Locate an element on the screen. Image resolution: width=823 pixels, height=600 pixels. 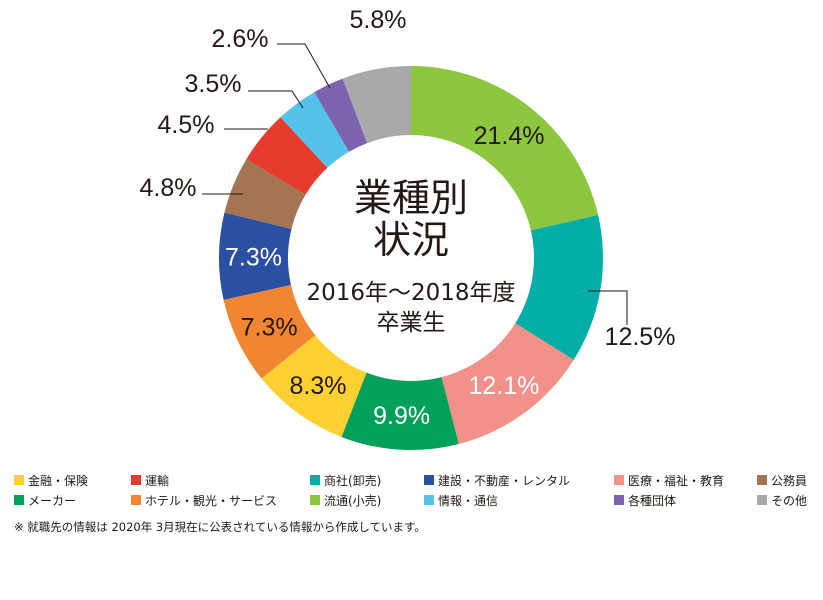
chart-title-line-1: 業種別 is located at coordinates (411, 198).